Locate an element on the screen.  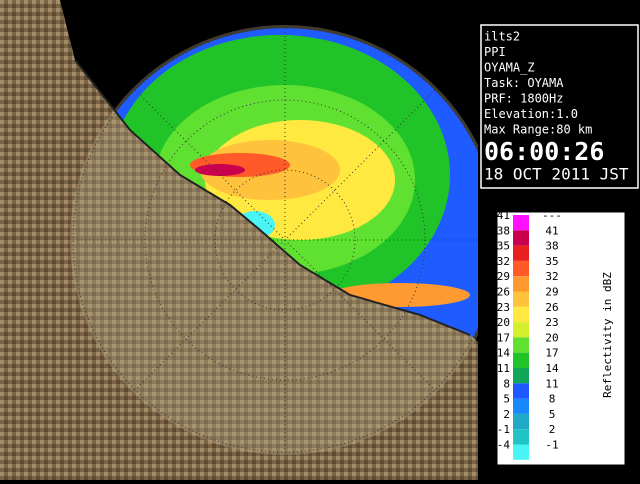
range-ring is located at coordinates (285, 240).